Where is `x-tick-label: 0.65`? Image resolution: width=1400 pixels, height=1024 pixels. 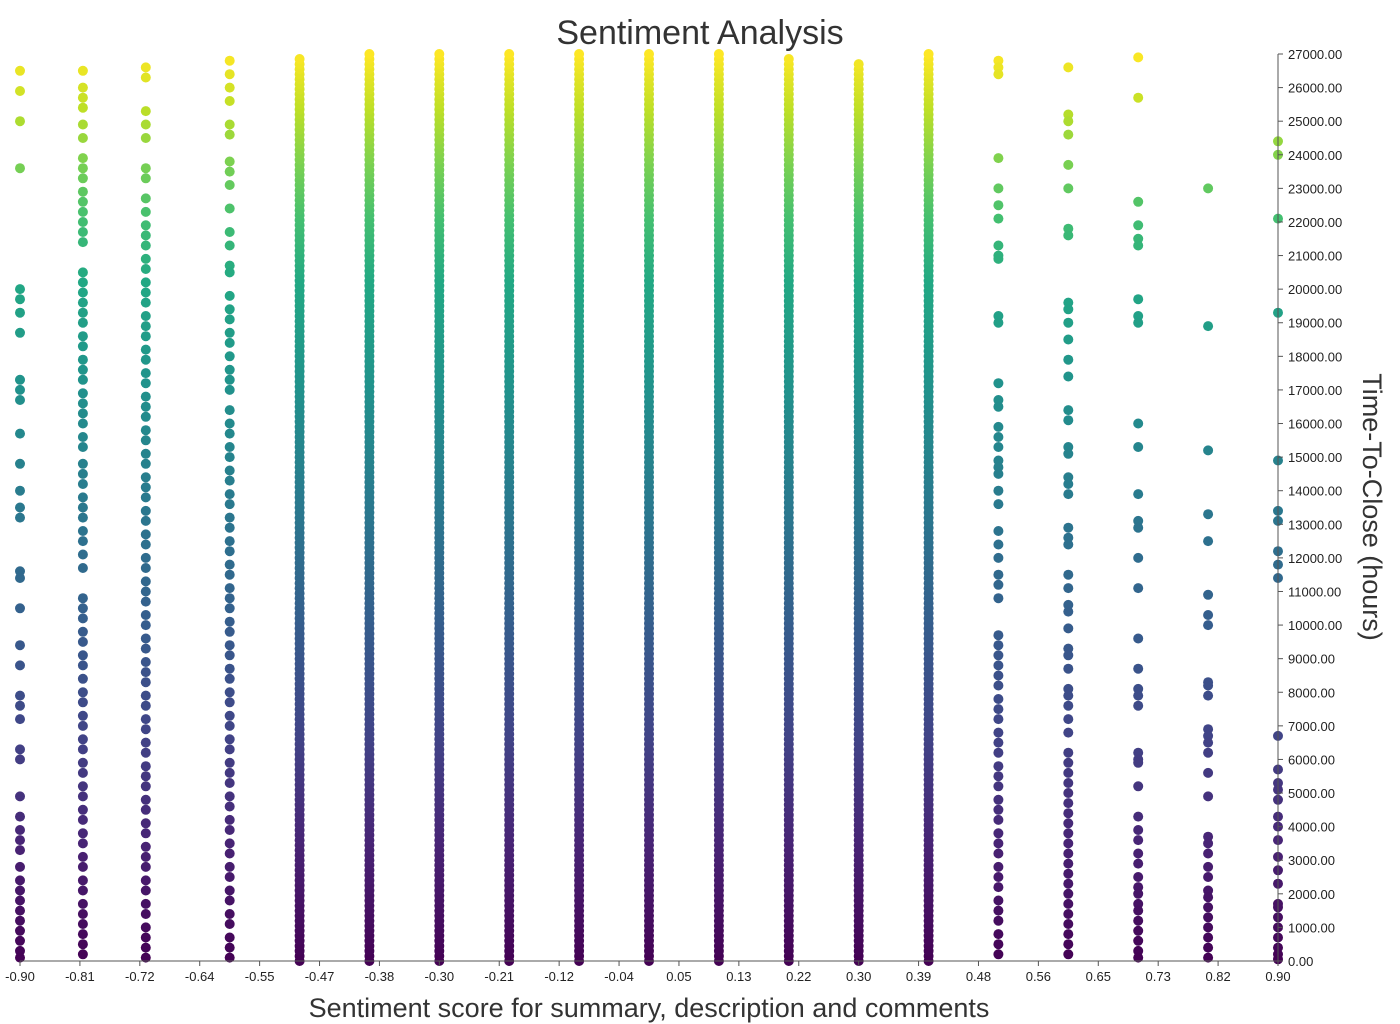
x-tick-label: 0.65 is located at coordinates (1098, 976).